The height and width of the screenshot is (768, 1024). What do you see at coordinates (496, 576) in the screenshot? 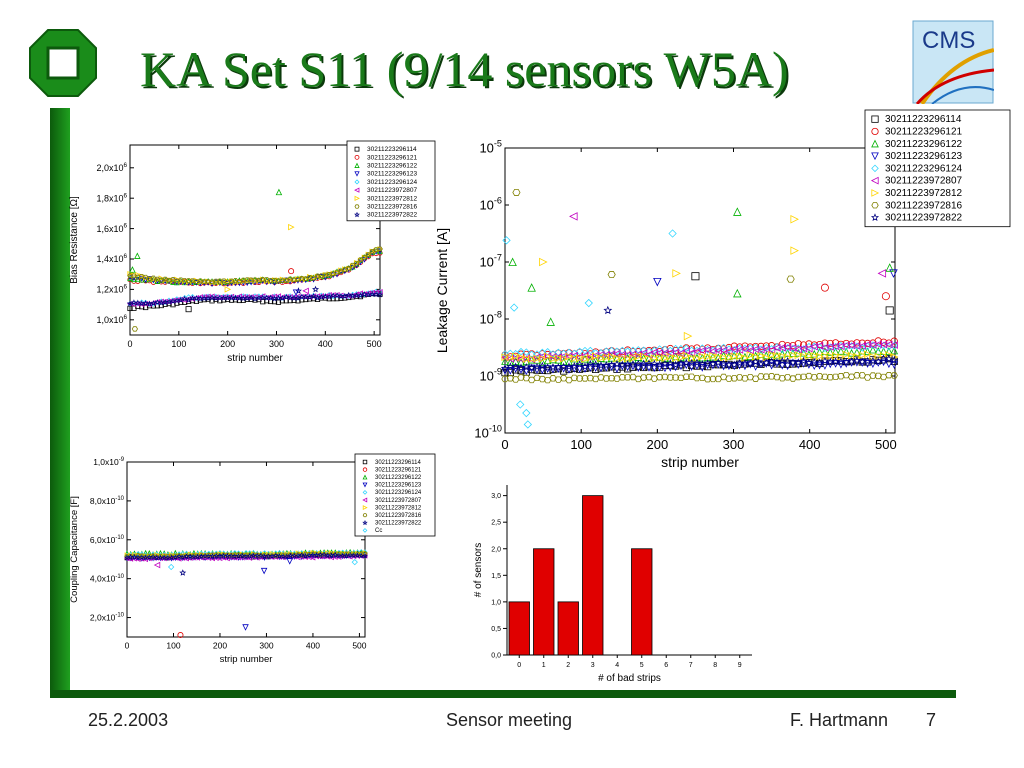
I see `y-tick-label: 1,5` at bounding box center [496, 576].